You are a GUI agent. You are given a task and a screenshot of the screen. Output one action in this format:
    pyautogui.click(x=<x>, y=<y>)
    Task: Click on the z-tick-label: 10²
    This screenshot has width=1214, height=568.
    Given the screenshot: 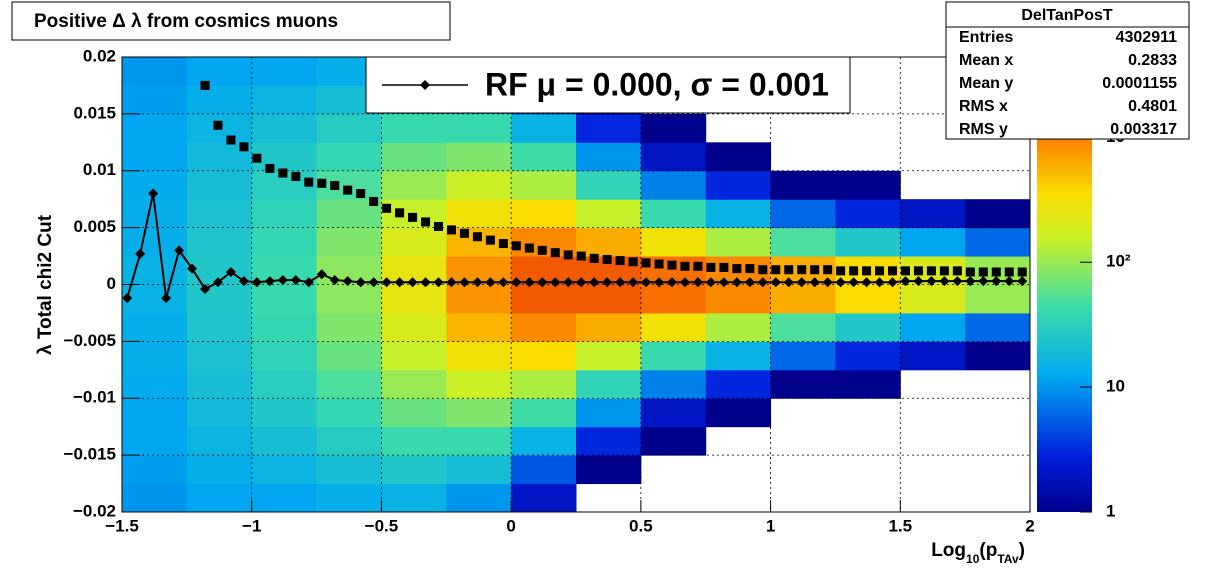 What is the action you would take?
    pyautogui.click(x=1118, y=261)
    